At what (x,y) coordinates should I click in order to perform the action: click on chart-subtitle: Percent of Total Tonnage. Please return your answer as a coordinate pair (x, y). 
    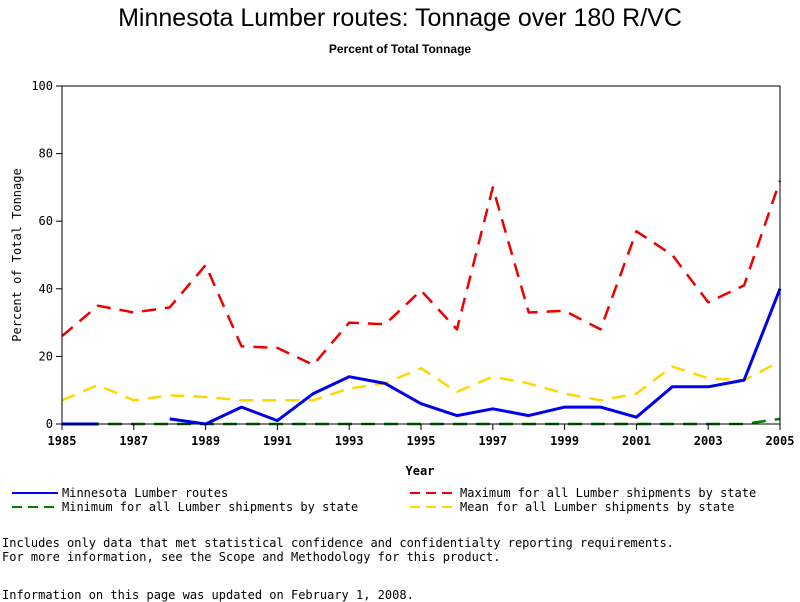
    Looking at the image, I should click on (400, 49).